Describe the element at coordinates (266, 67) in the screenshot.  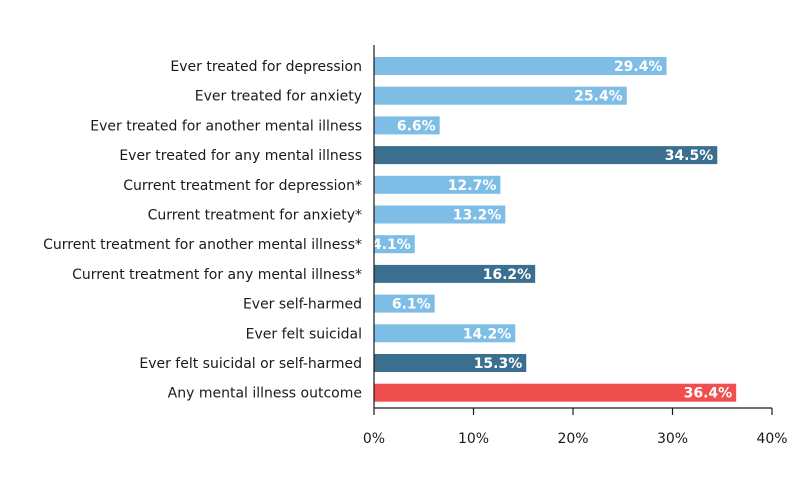
I see `category-label-0: Ever treated for depression` at that location.